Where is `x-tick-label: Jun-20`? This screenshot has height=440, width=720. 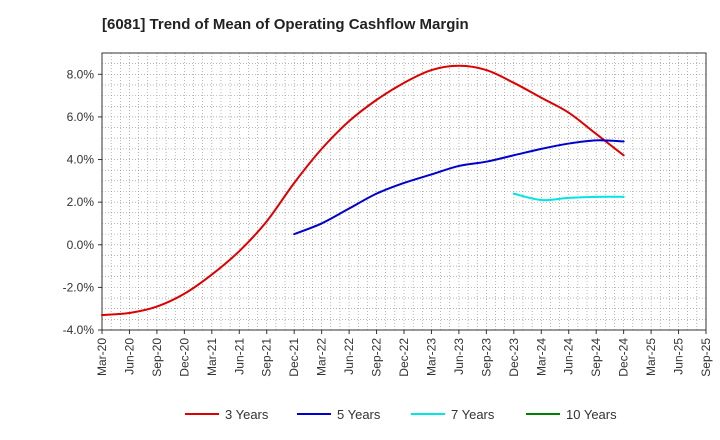 x-tick-label: Jun-20 is located at coordinates (129, 356).